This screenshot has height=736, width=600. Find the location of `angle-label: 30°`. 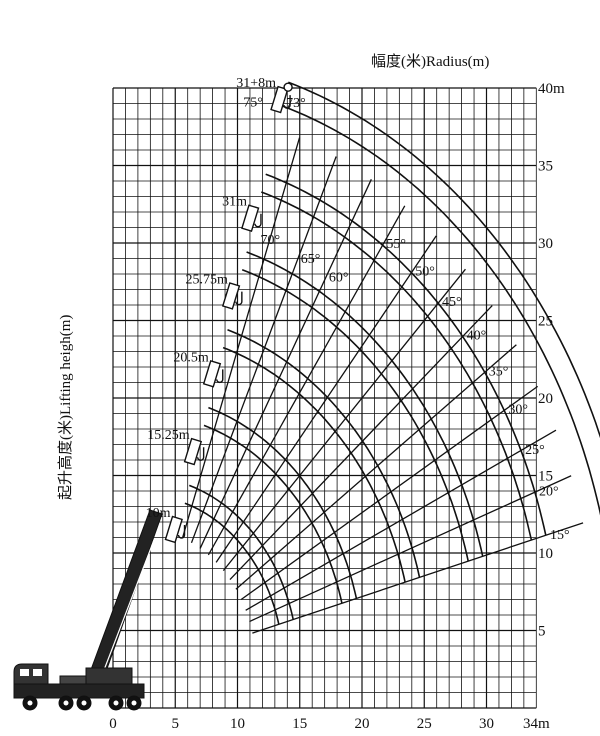

angle-label: 30° is located at coordinates (518, 410).